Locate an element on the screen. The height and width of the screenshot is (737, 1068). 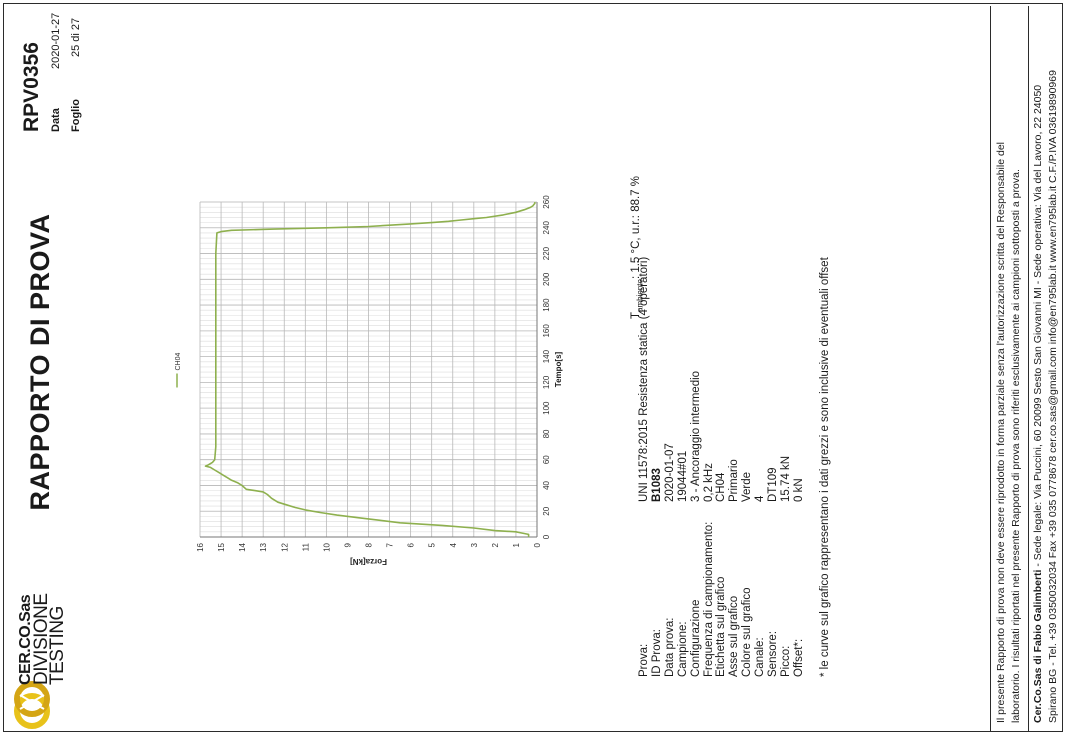
info-value: CH04 is located at coordinates (721, 487).